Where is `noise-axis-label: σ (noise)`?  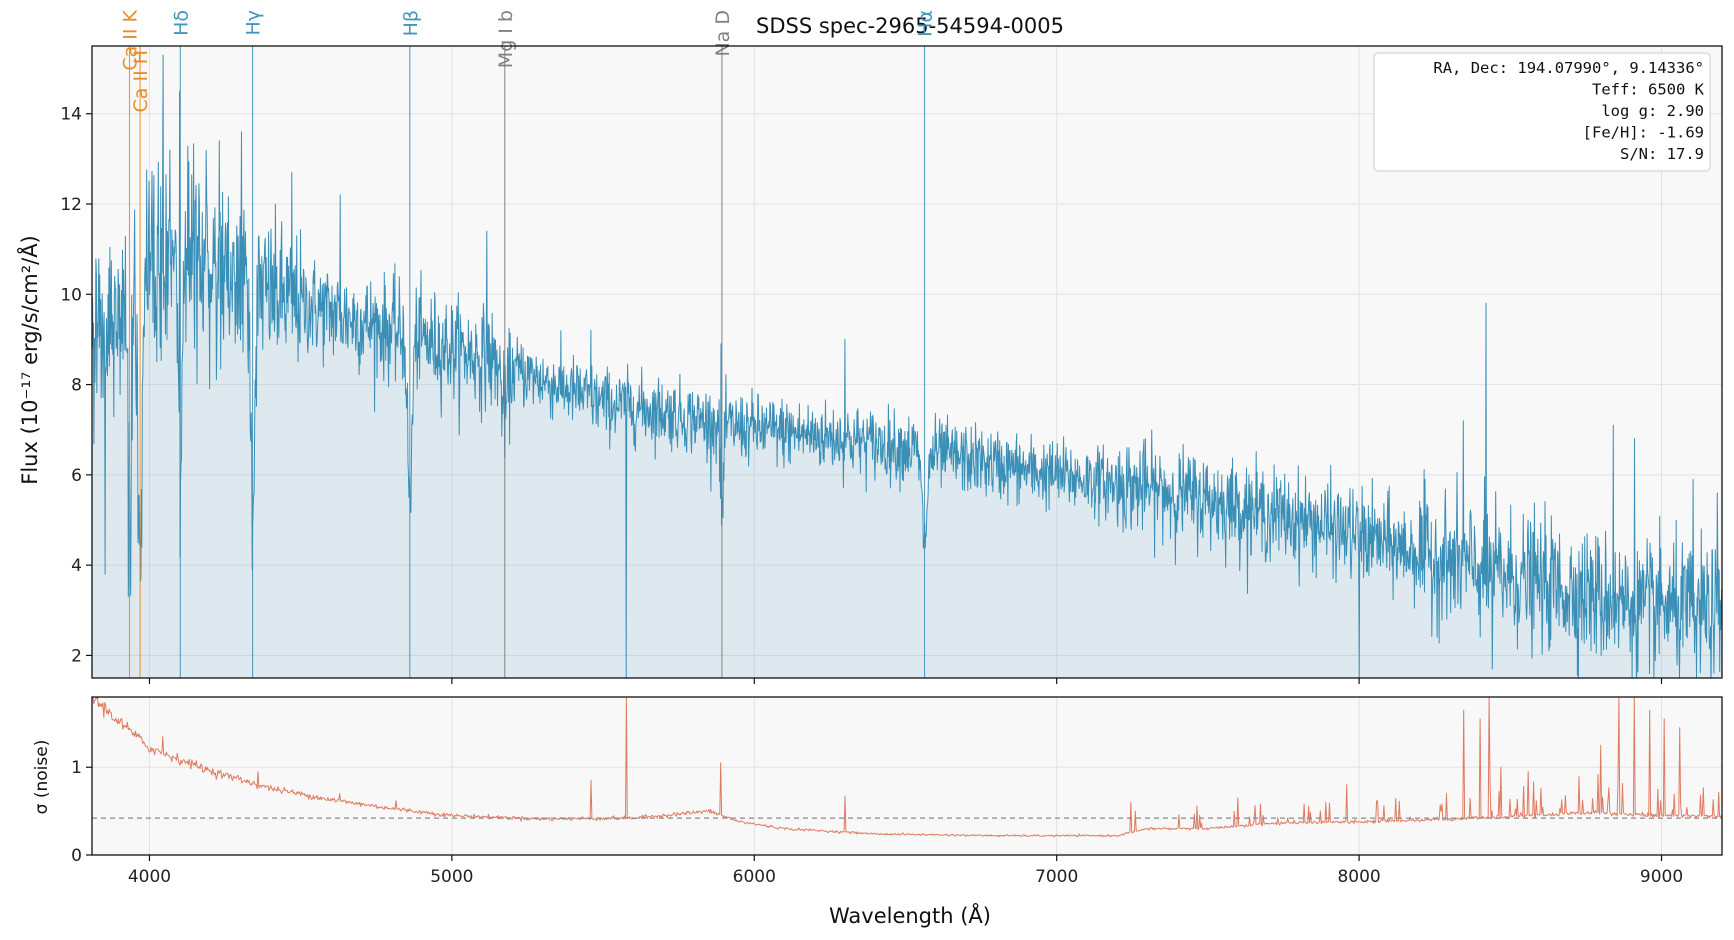
noise-axis-label: σ (noise) is located at coordinates (42, 777).